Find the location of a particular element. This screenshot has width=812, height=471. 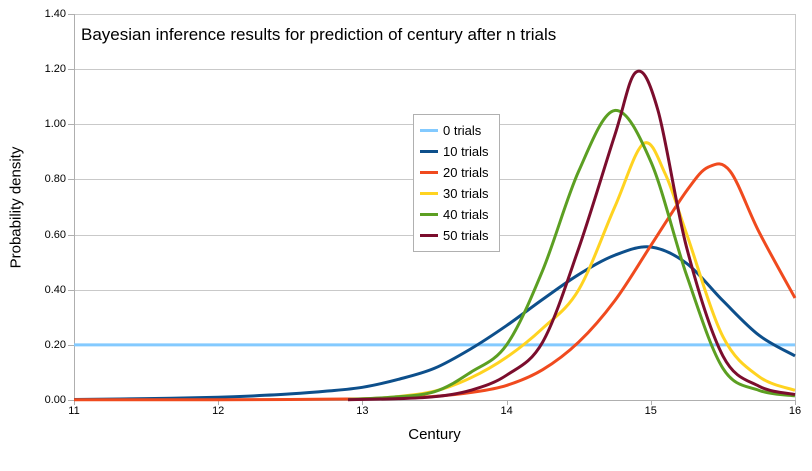

y-tick-label: 0.60 is located at coordinates (55, 234).